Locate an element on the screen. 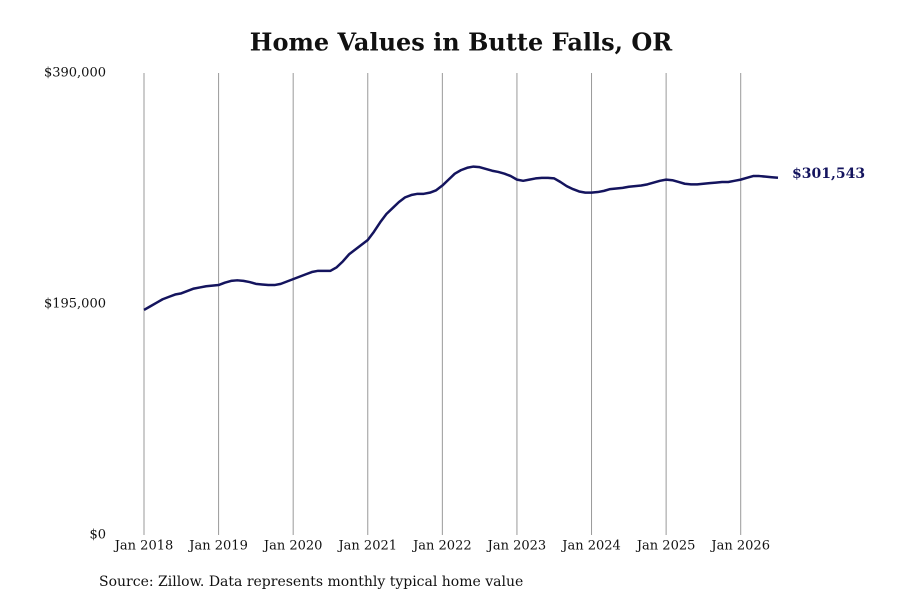 This screenshot has height=600, width=900. x-tick-label: Jan 2023 is located at coordinates (516, 546).